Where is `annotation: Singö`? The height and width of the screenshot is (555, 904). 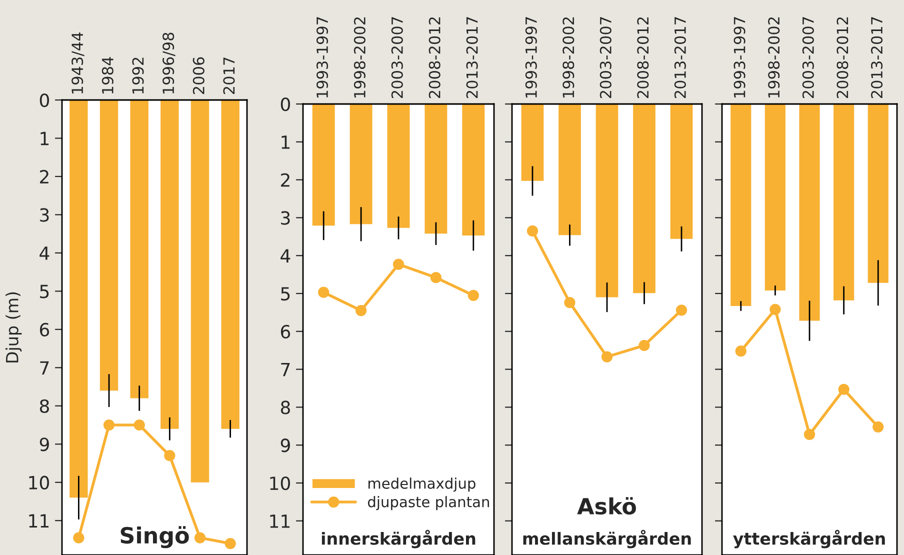
annotation: Singö is located at coordinates (154, 537).